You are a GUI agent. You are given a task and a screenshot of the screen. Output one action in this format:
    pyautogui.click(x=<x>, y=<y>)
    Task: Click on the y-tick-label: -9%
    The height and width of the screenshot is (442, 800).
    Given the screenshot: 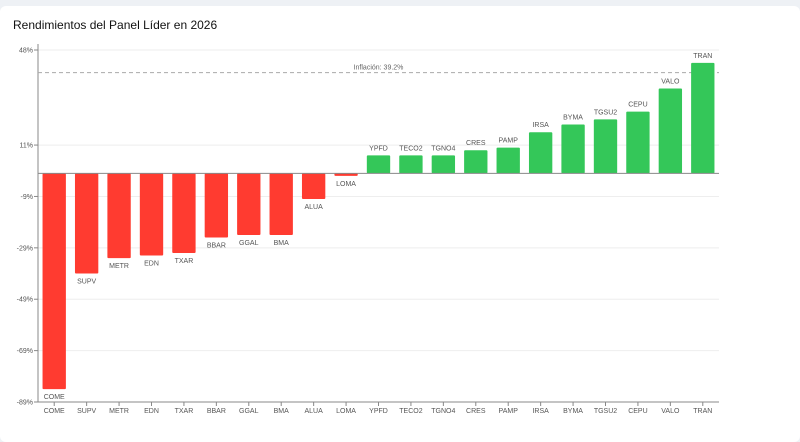 What is the action you would take?
    pyautogui.click(x=27, y=197)
    